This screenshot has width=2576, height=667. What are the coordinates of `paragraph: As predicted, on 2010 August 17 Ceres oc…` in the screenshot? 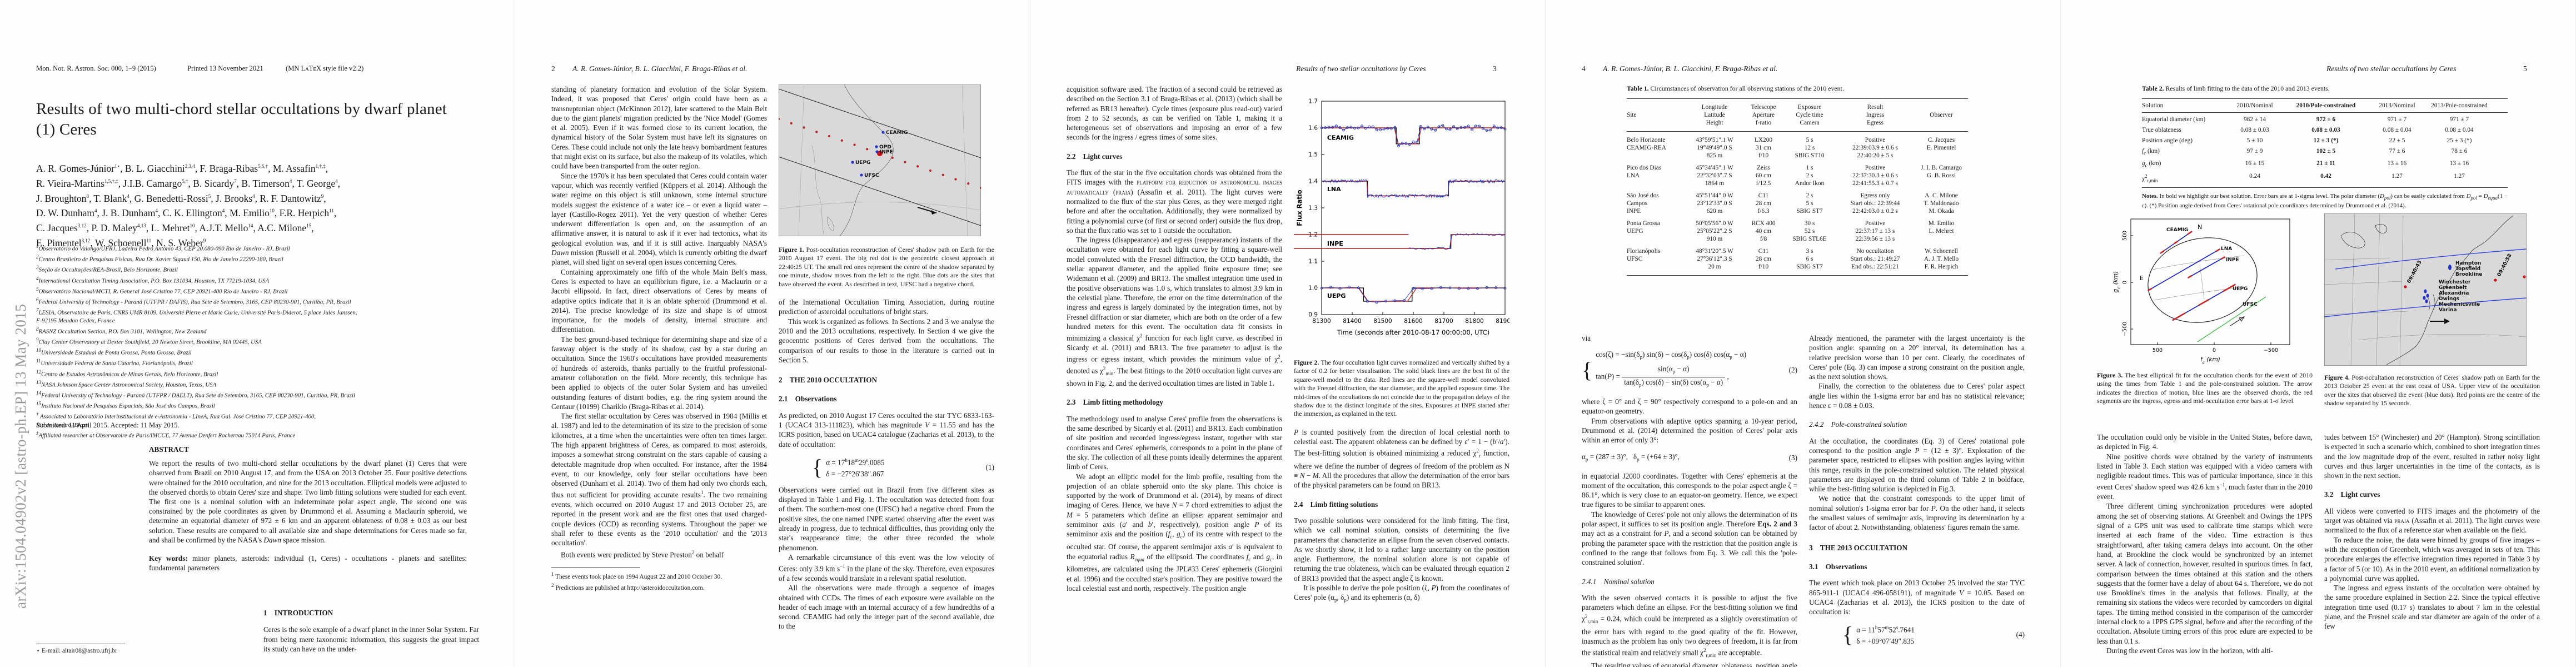 It's located at (886, 430).